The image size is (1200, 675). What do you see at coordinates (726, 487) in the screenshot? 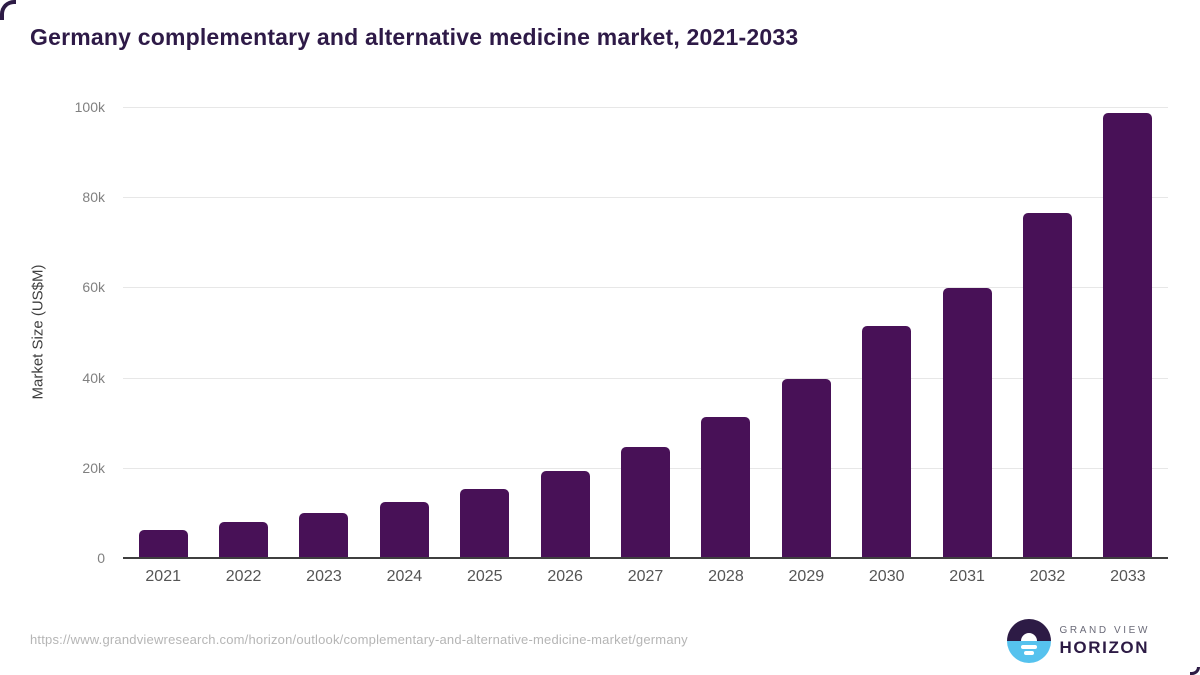
I see `bar-2028` at bounding box center [726, 487].